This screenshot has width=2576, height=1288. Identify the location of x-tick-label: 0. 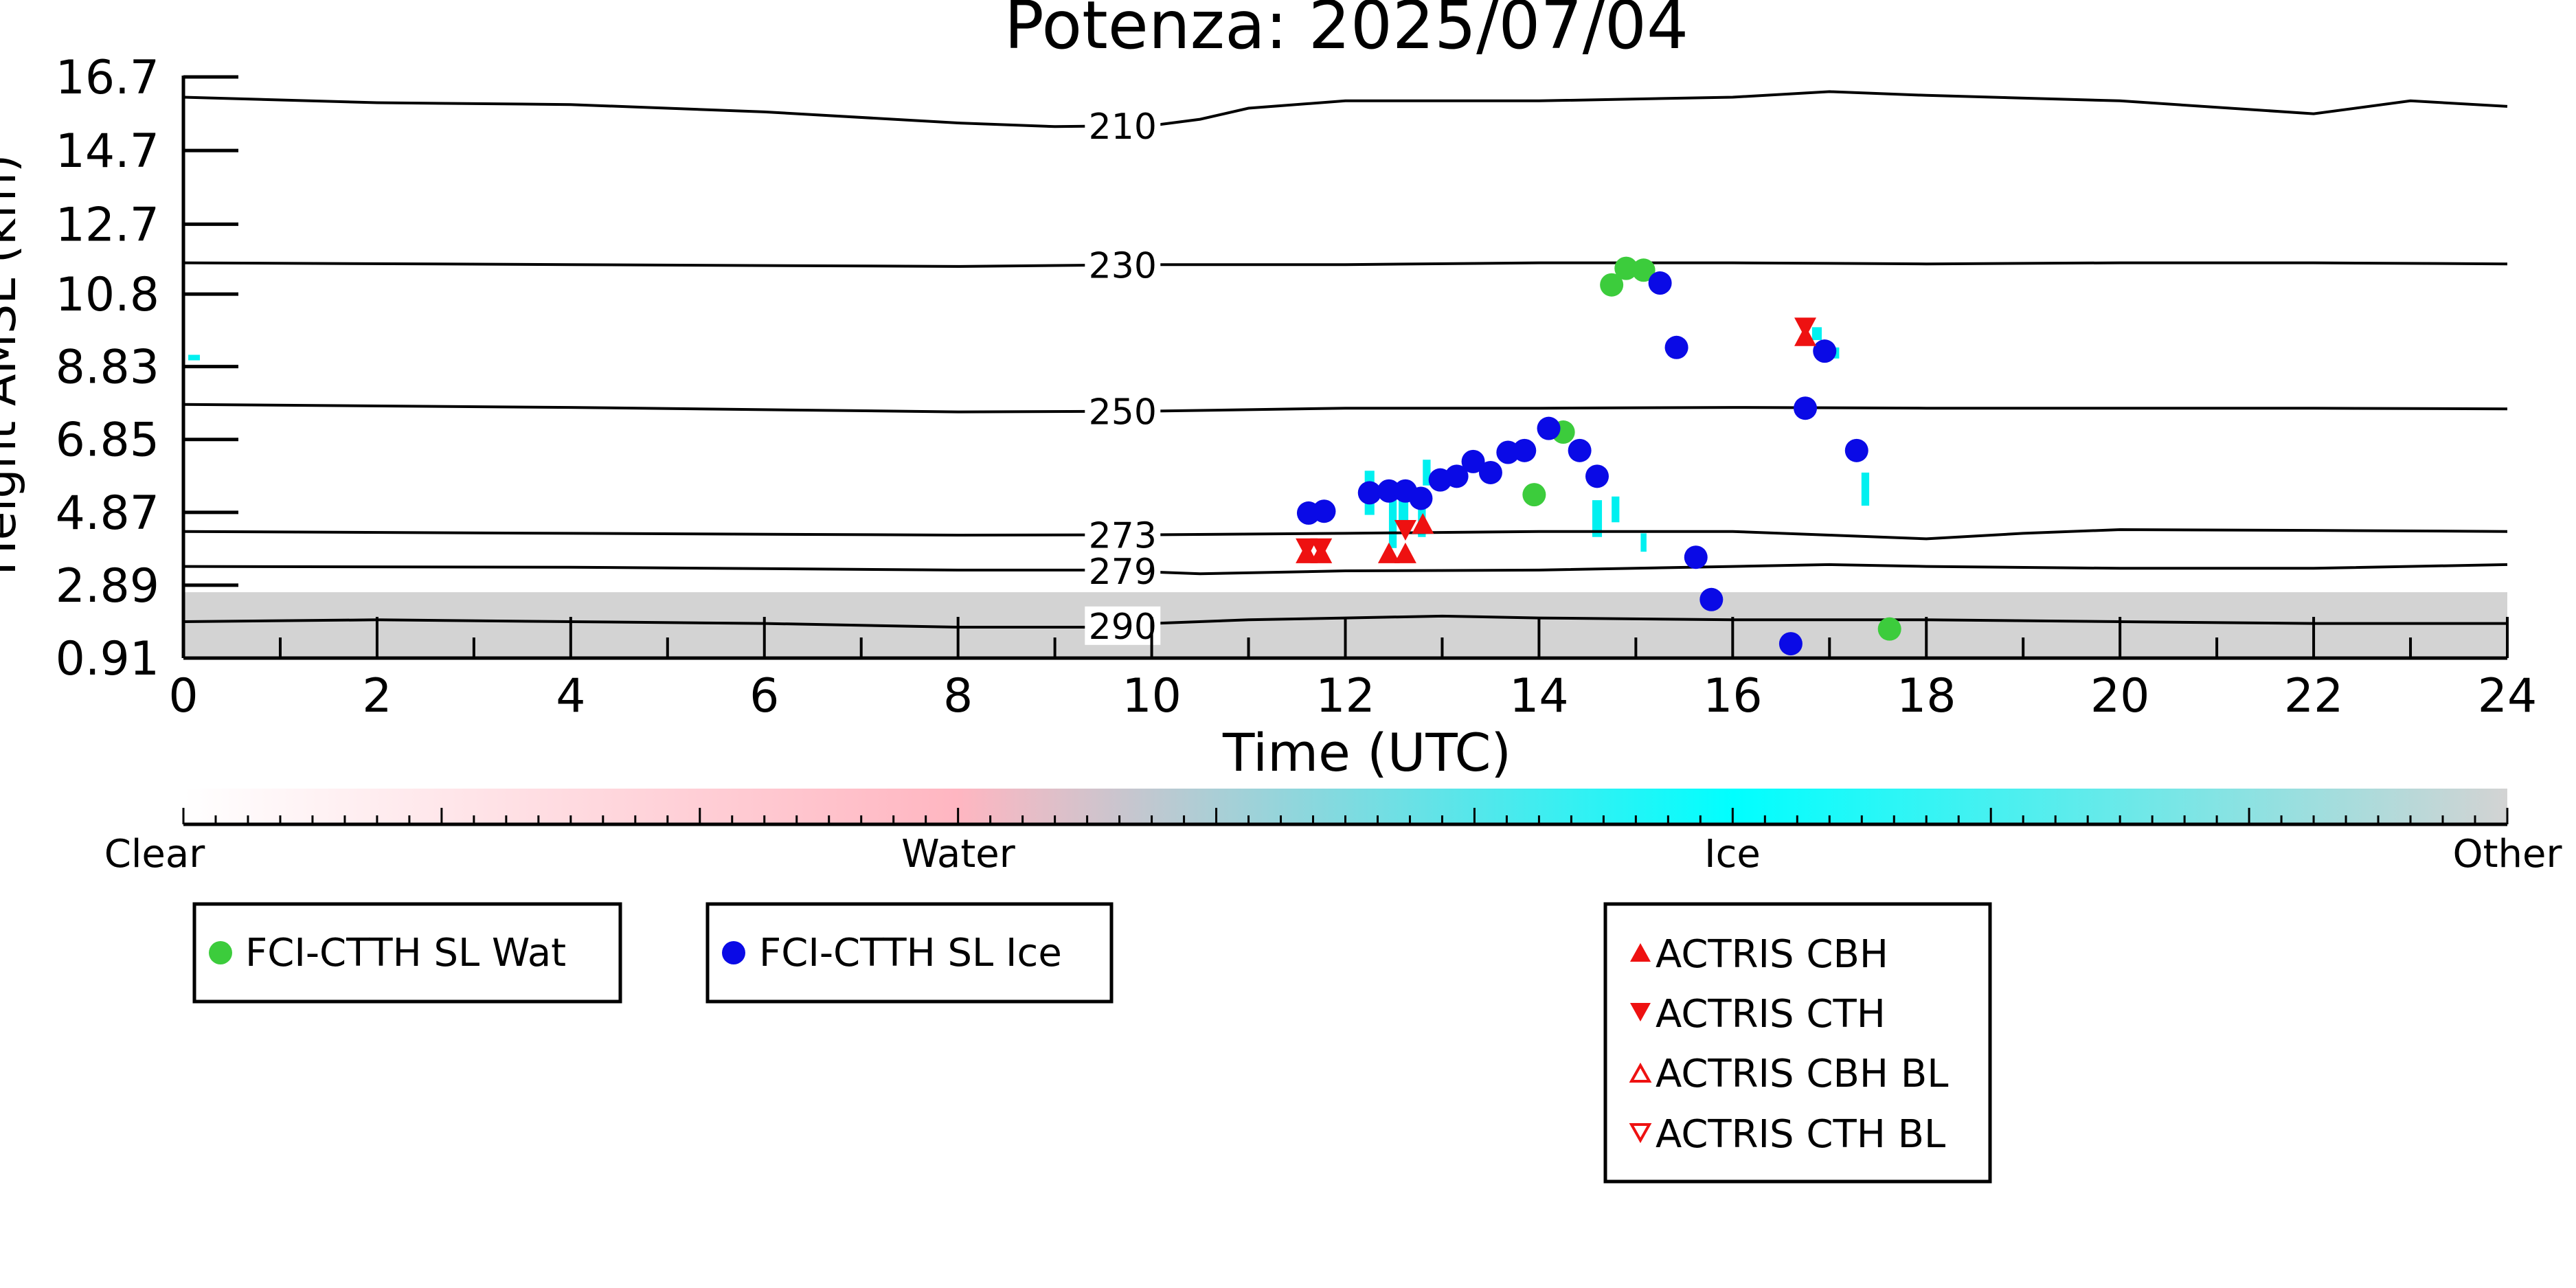
(183, 696).